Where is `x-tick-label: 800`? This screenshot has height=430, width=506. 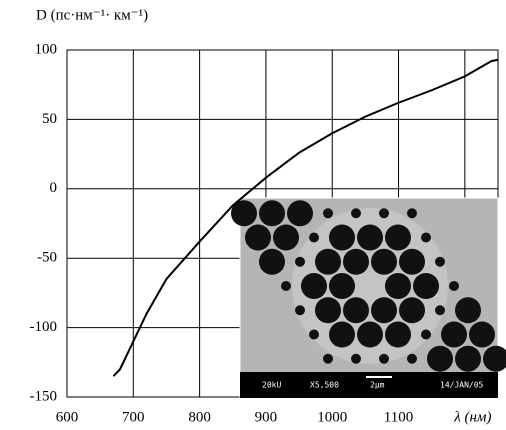 x-tick-label: 800 is located at coordinates (199, 417).